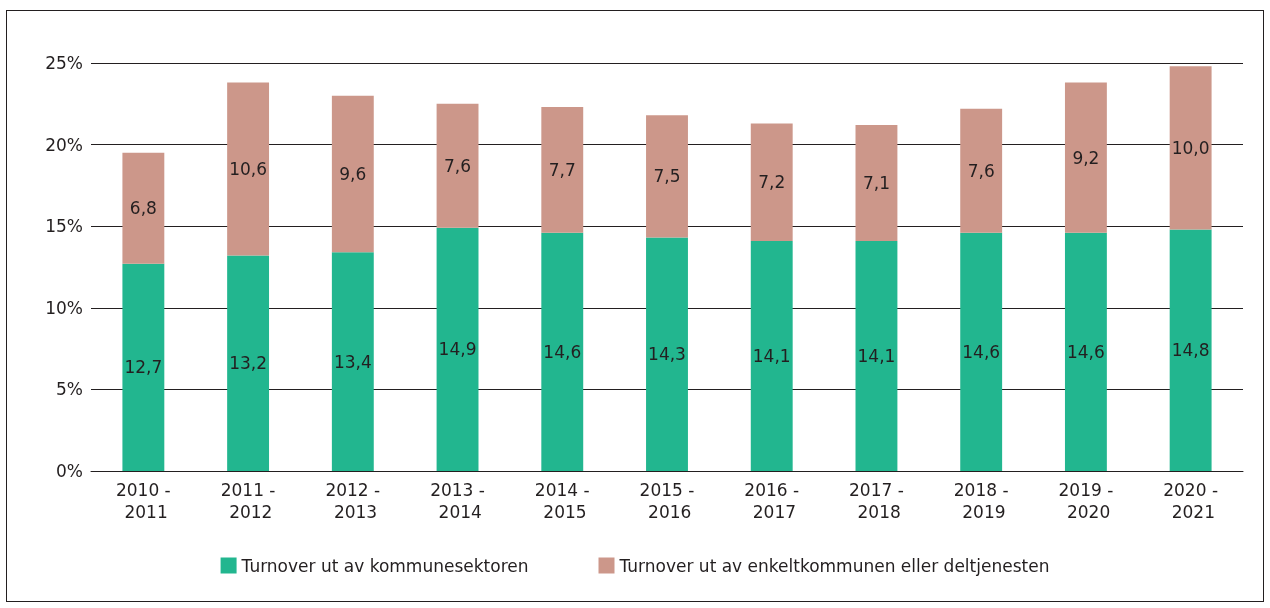 The width and height of the screenshot is (1270, 608). I want to click on data-label: 13,4, so click(352, 361).